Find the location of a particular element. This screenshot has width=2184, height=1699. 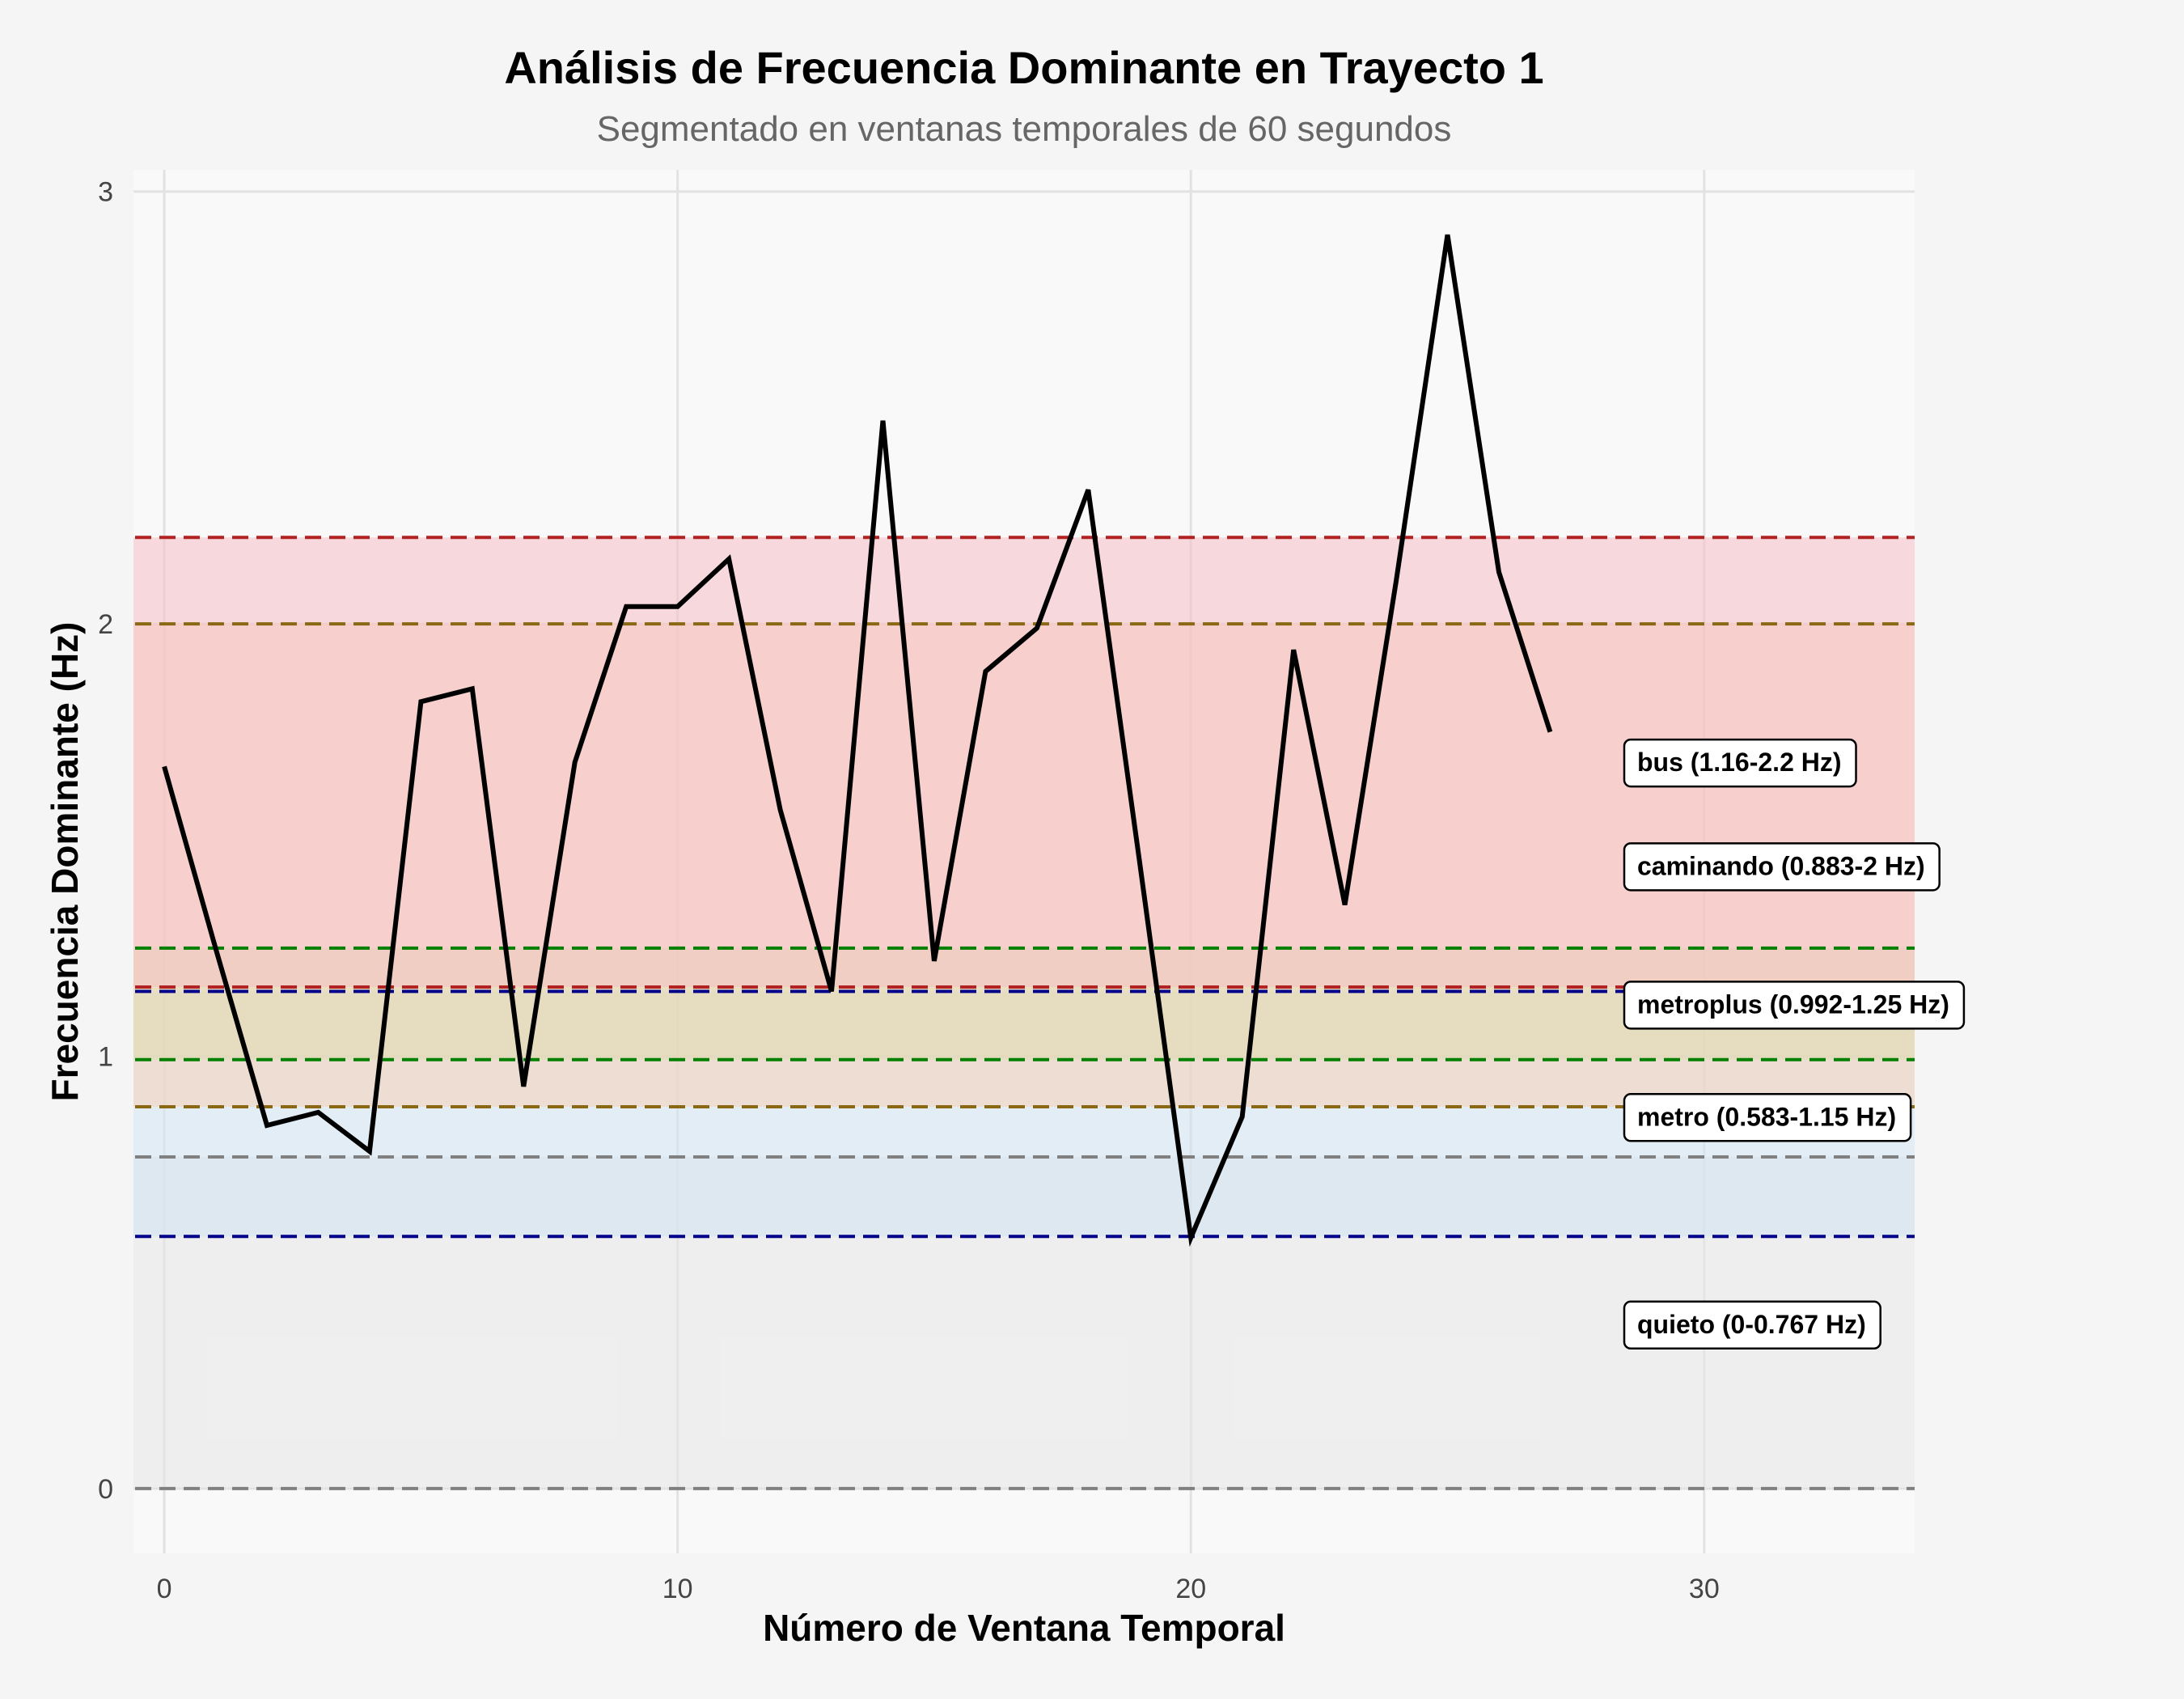

band-label-text: quieto (0-0.767 Hz) is located at coordinates (1751, 1324).